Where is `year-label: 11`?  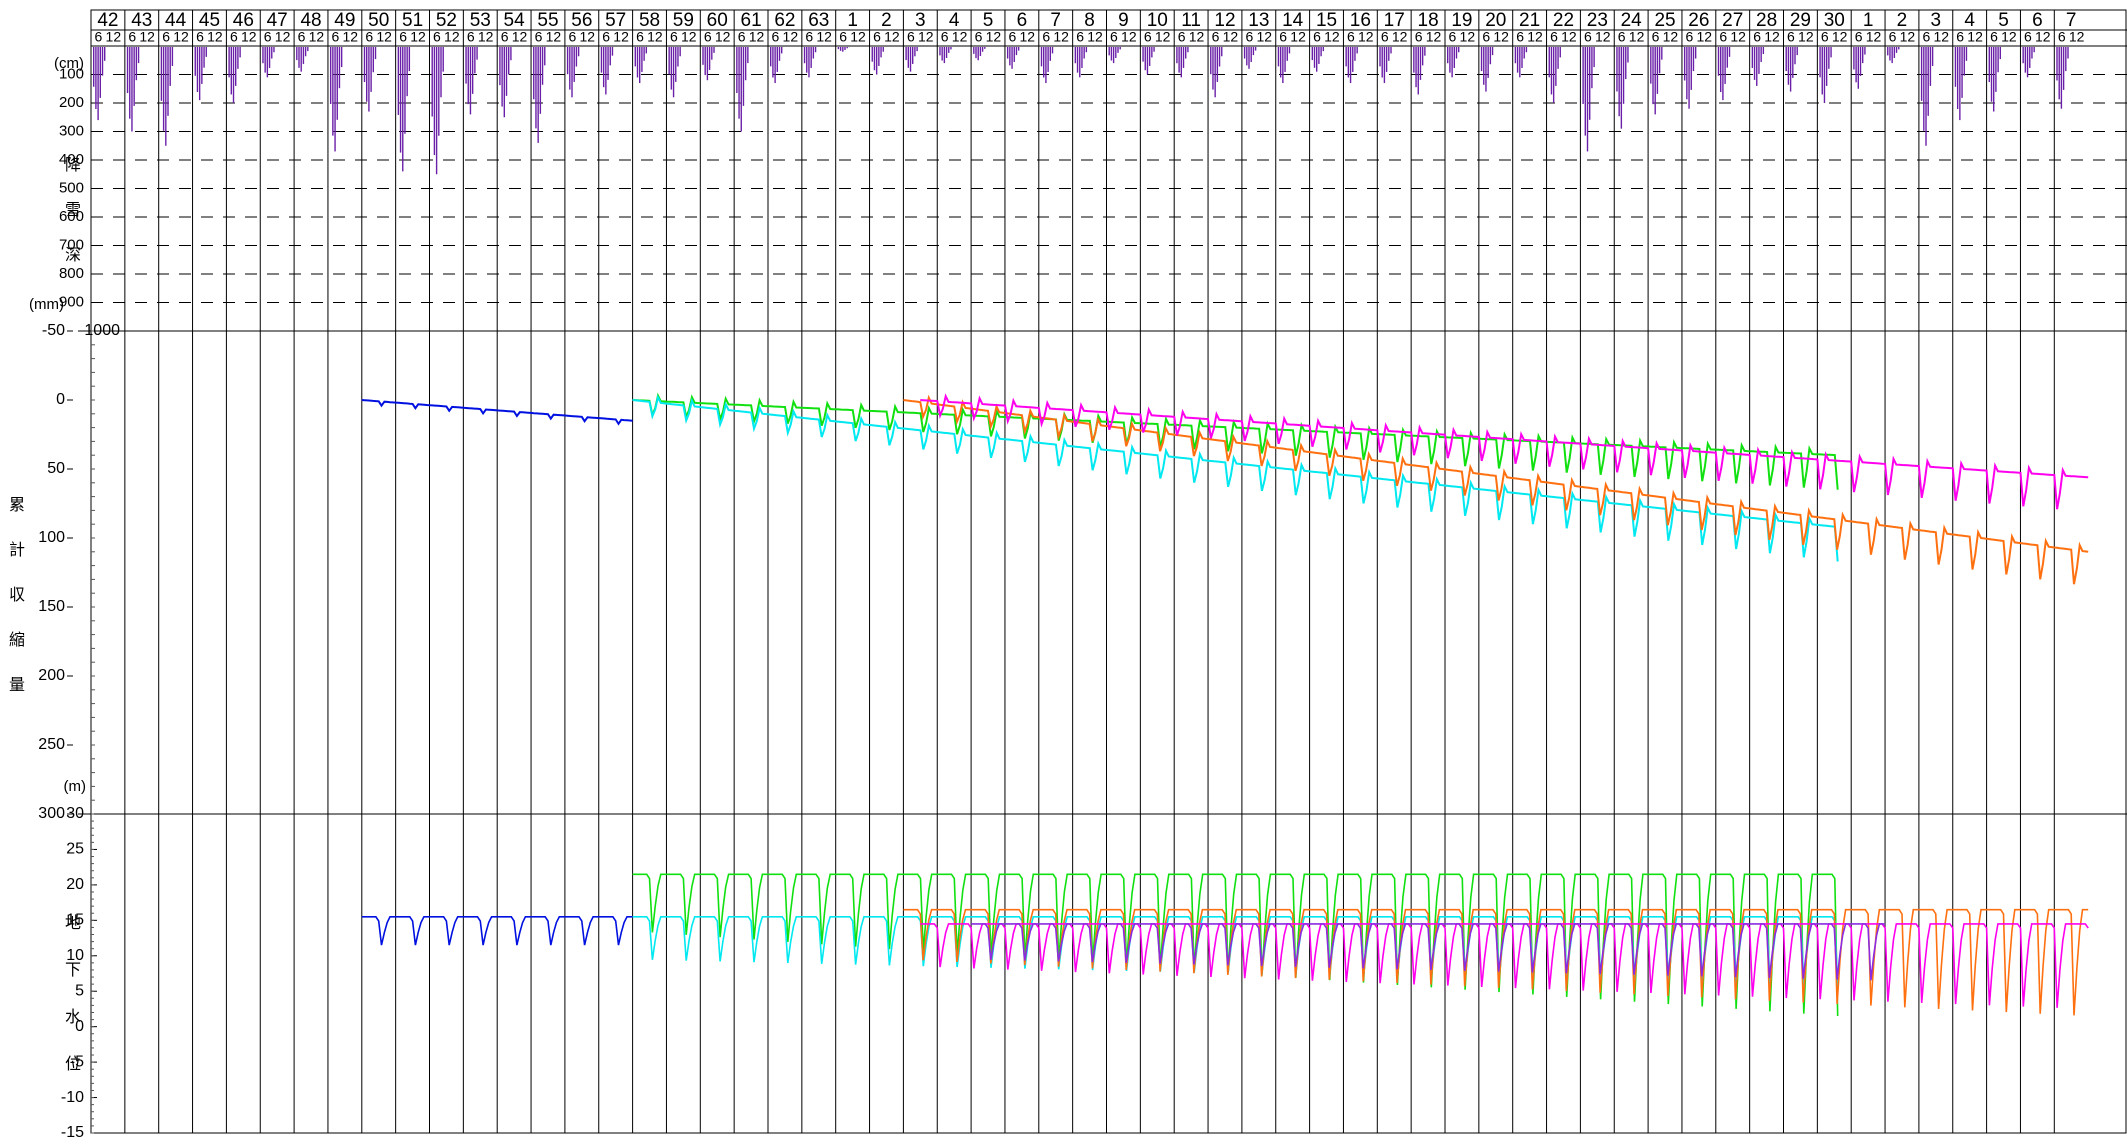
year-label: 11 is located at coordinates (1191, 20).